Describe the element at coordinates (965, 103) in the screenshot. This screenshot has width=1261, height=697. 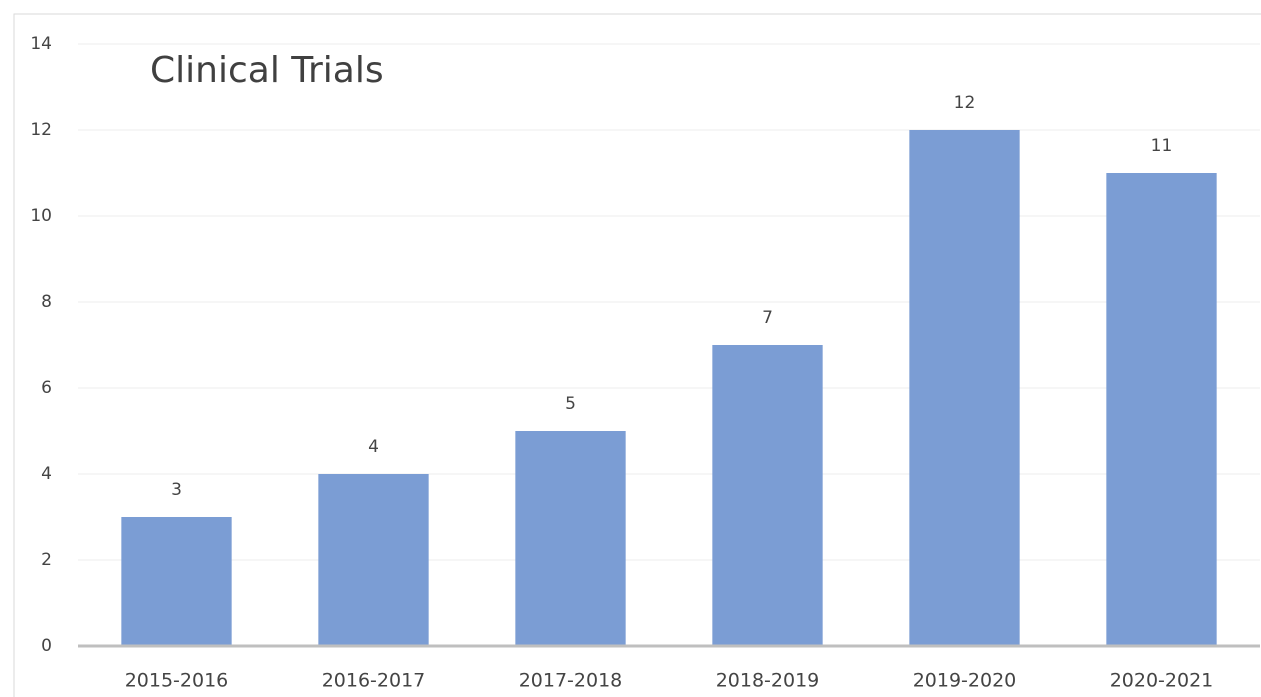
I see `data-label: 12` at that location.